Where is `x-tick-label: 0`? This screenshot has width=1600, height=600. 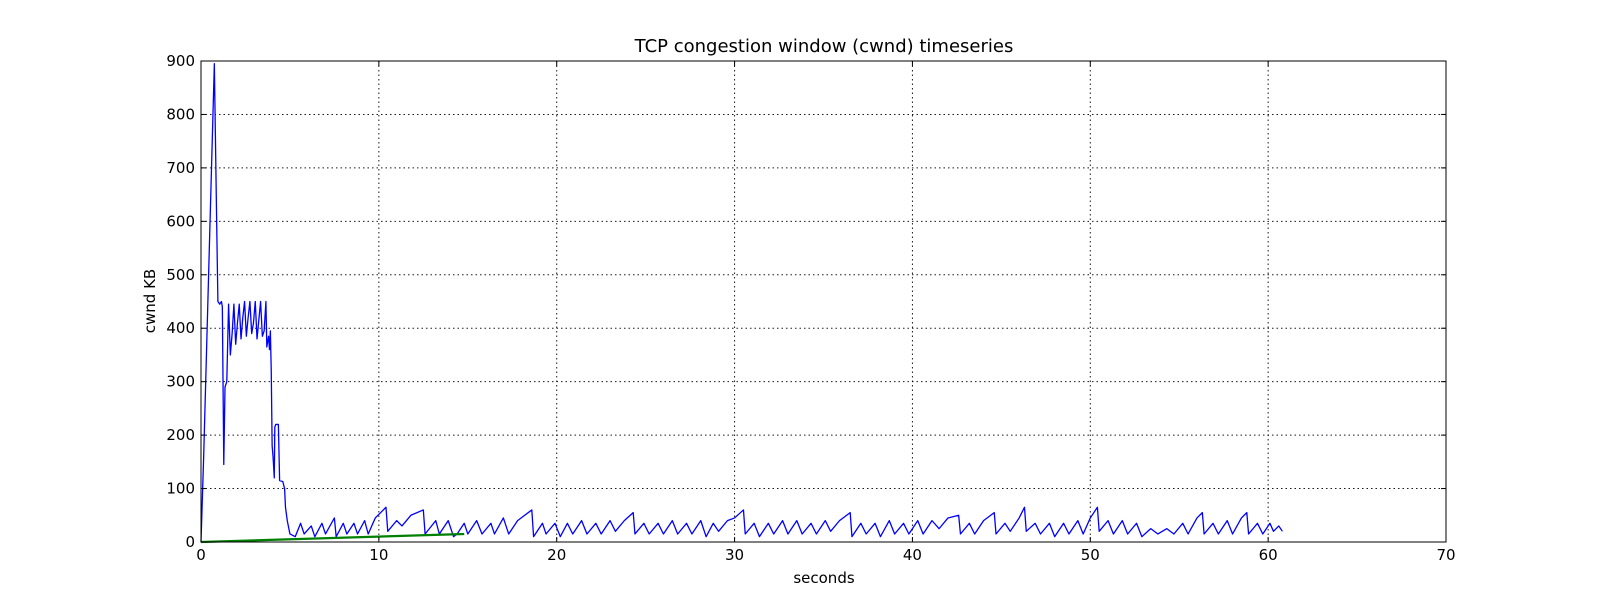 x-tick-label: 0 is located at coordinates (201, 555).